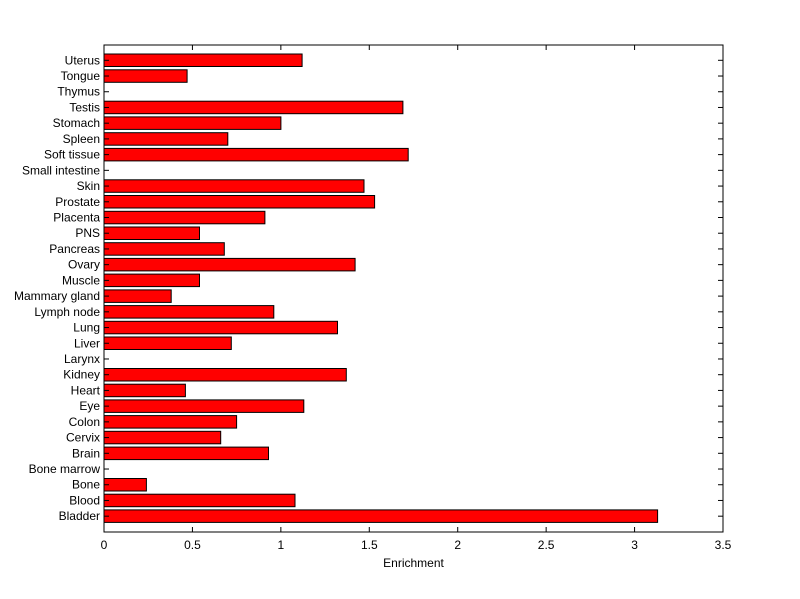 The height and width of the screenshot is (599, 800). What do you see at coordinates (416, 545) in the screenshot?
I see `x-tick-labels: 0 0.5 1 1.5 2 2.5 3 3.5` at bounding box center [416, 545].